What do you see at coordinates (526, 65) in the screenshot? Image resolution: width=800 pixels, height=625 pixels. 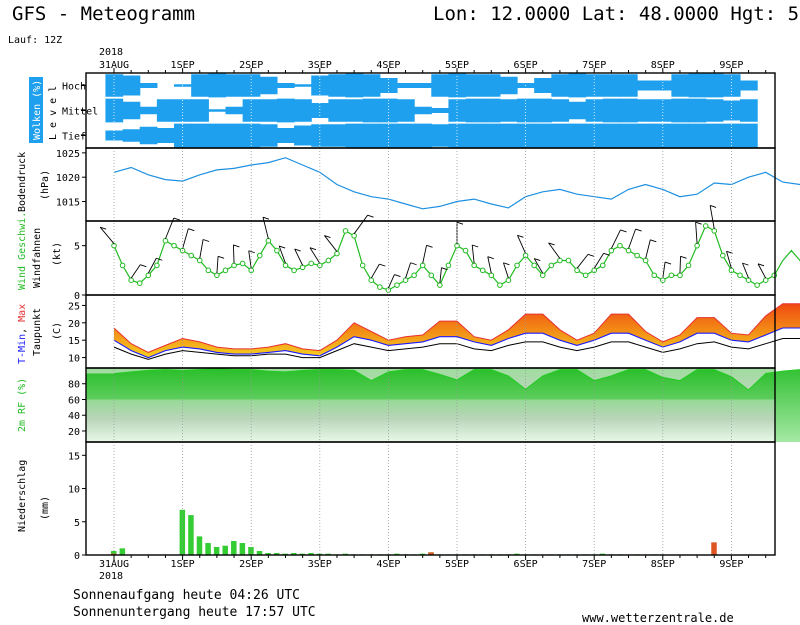 I see `day-tick-label-top: 6SEP` at bounding box center [526, 65].